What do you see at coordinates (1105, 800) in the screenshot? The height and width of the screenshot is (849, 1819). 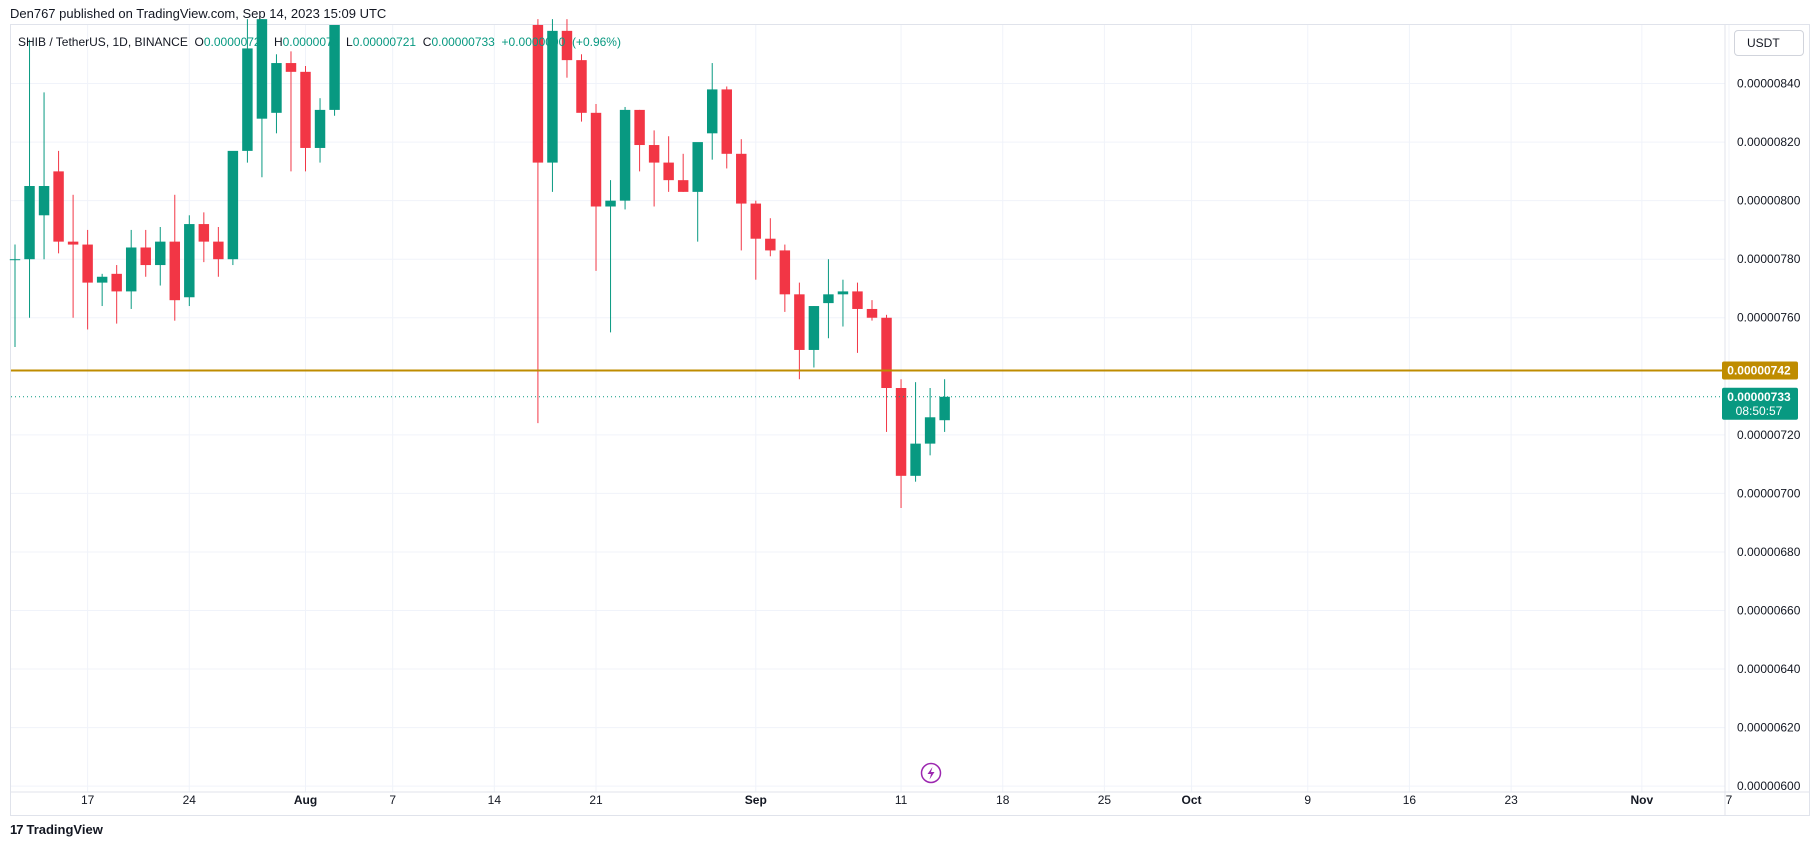 I see `time-tick-label: 25` at bounding box center [1105, 800].